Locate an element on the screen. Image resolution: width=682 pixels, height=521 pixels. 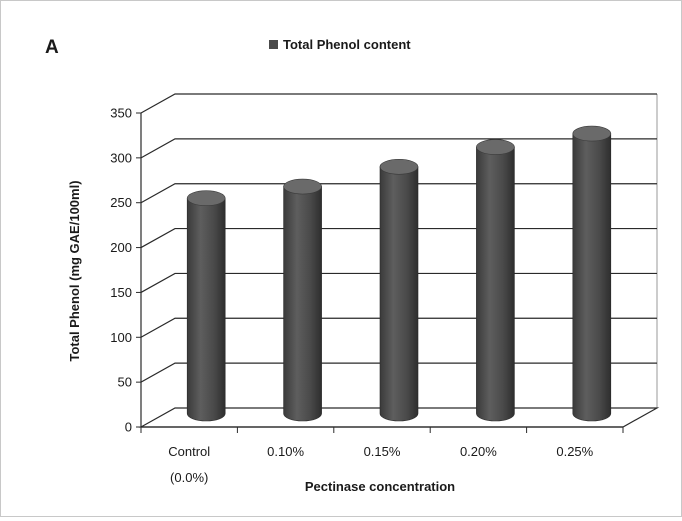
x-tick-label: (0.0%) is located at coordinates (189, 477).